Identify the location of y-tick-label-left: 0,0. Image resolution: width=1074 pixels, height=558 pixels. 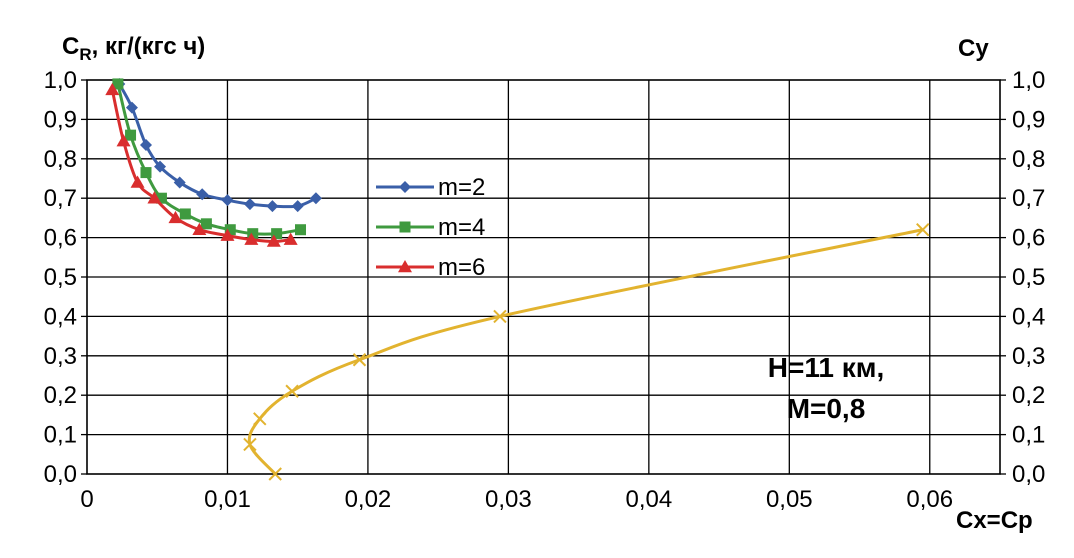
(60, 474).